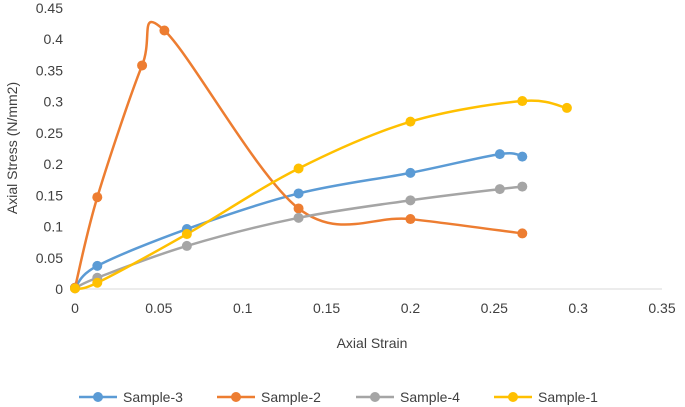 The height and width of the screenshot is (407, 685). Describe the element at coordinates (75, 308) in the screenshot. I see `x-tick-label: 0` at that location.